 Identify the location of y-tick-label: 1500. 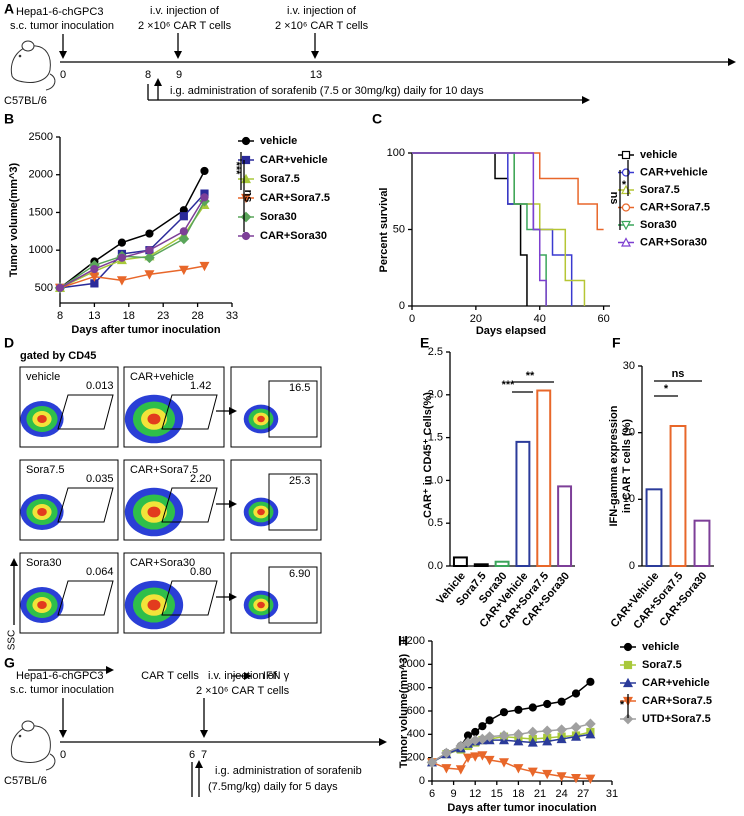
(41, 212).